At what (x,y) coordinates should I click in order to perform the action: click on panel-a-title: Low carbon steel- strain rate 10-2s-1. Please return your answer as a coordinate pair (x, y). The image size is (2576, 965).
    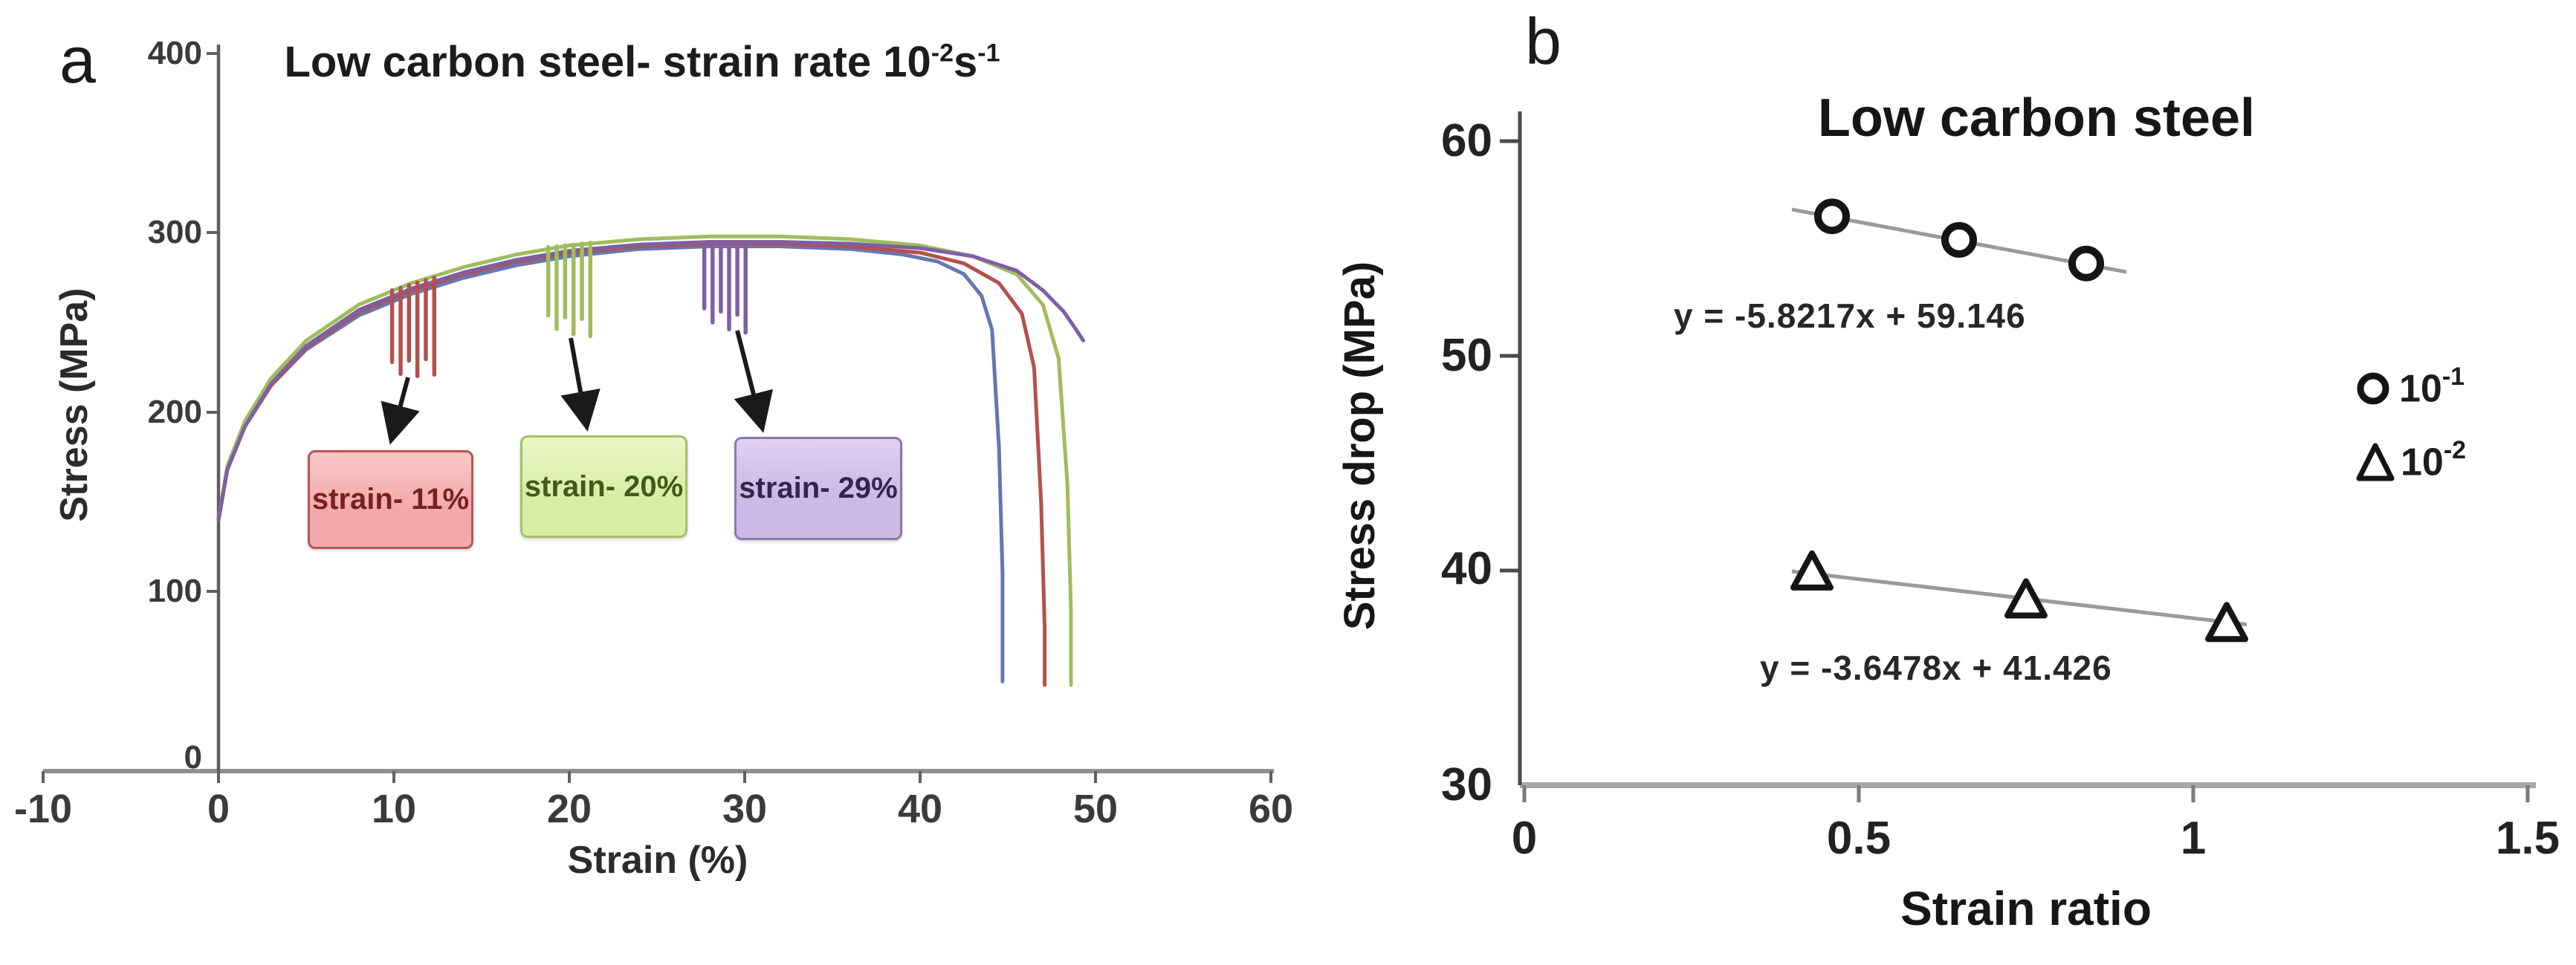
    Looking at the image, I should click on (642, 62).